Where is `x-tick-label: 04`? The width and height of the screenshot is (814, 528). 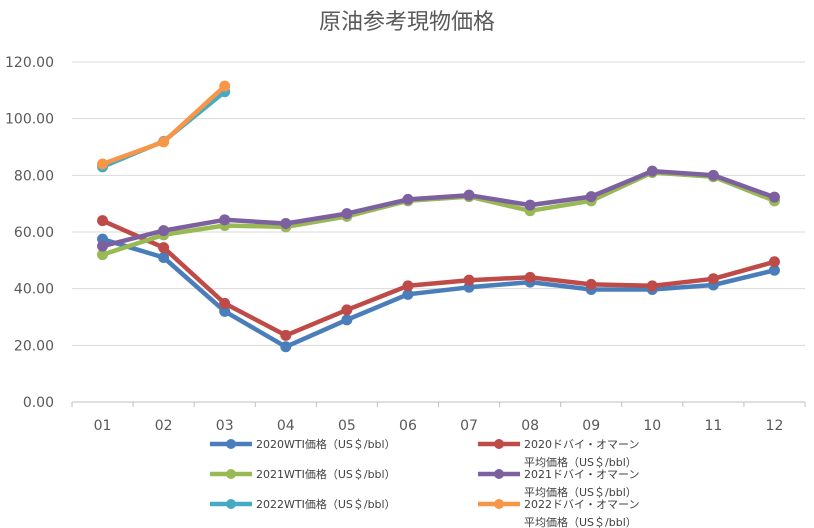 x-tick-label: 04 is located at coordinates (286, 426).